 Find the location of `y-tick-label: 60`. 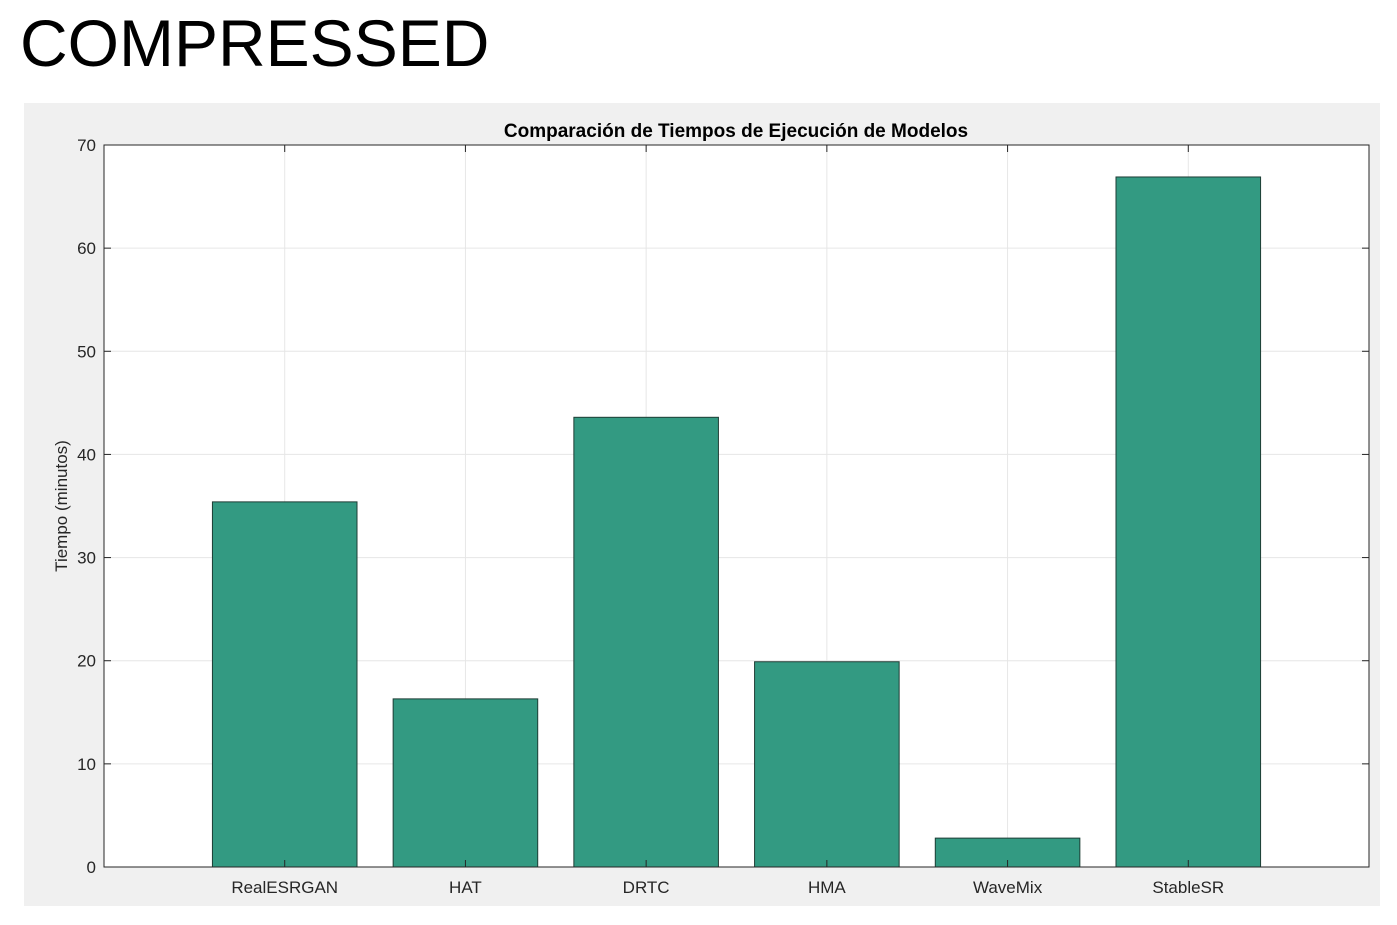

y-tick-label: 60 is located at coordinates (86, 248).